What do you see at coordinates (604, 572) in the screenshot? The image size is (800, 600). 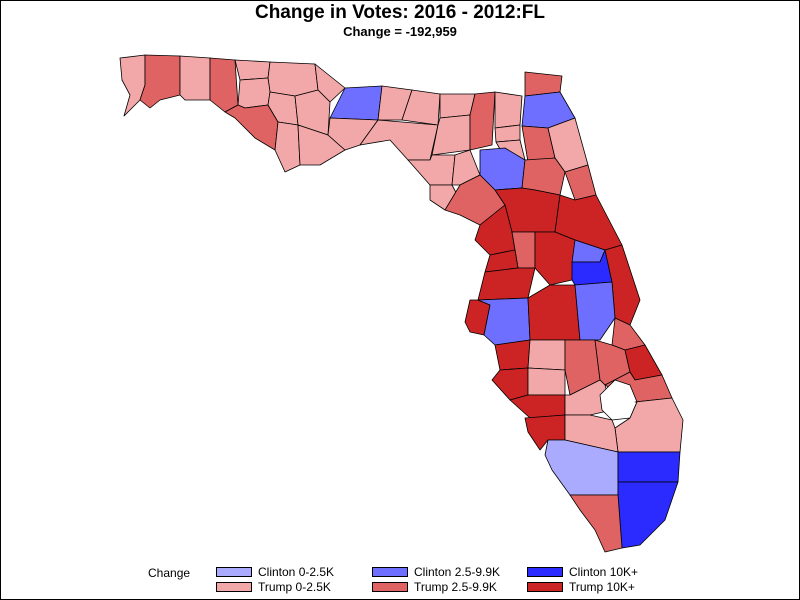 I see `legend-label: Clinton 10K+` at bounding box center [604, 572].